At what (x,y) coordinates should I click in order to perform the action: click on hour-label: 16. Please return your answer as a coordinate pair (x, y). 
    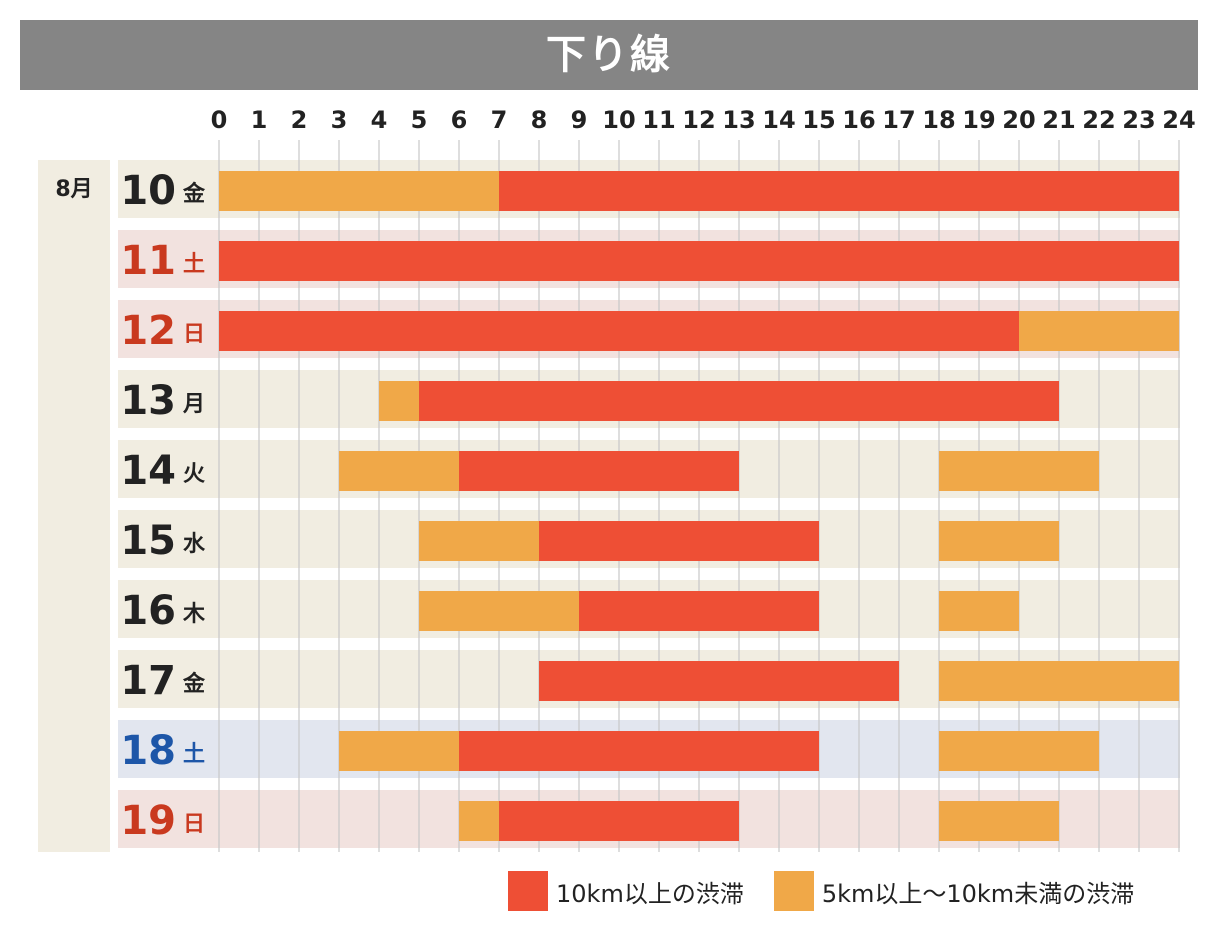
    Looking at the image, I should click on (858, 120).